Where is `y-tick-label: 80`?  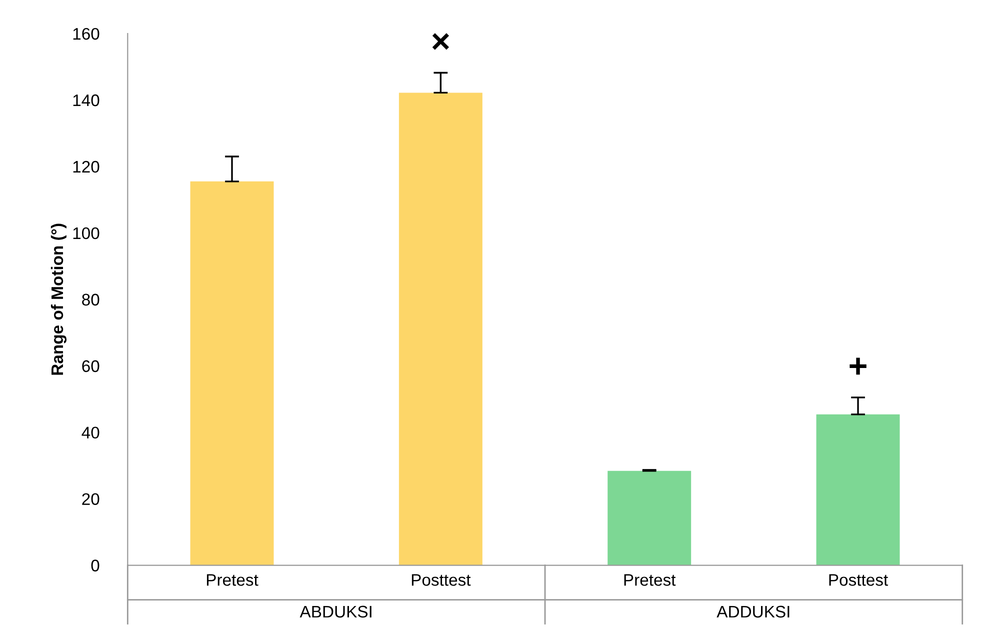 y-tick-label: 80 is located at coordinates (91, 300).